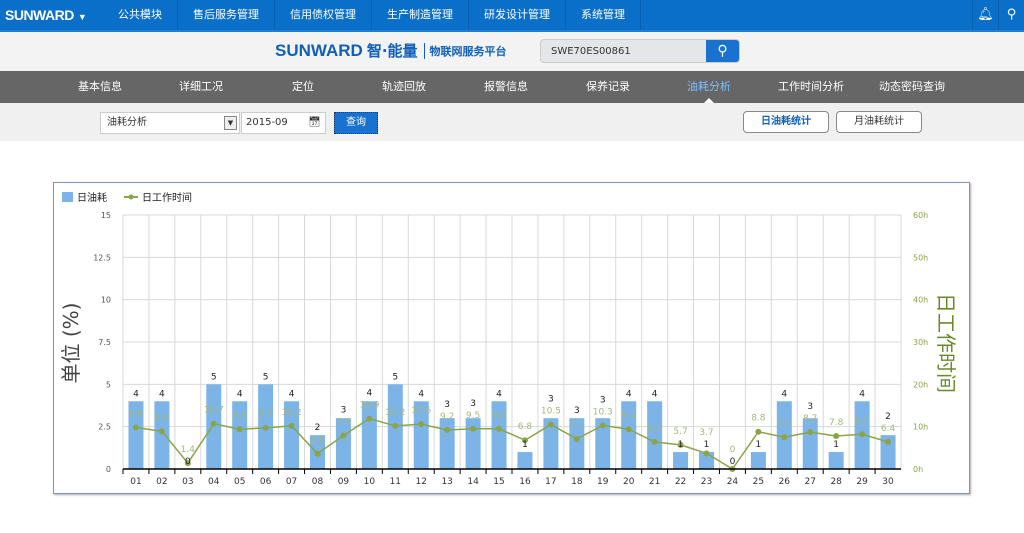  Describe the element at coordinates (370, 482) in the screenshot. I see `x-tick-label: 10` at that location.